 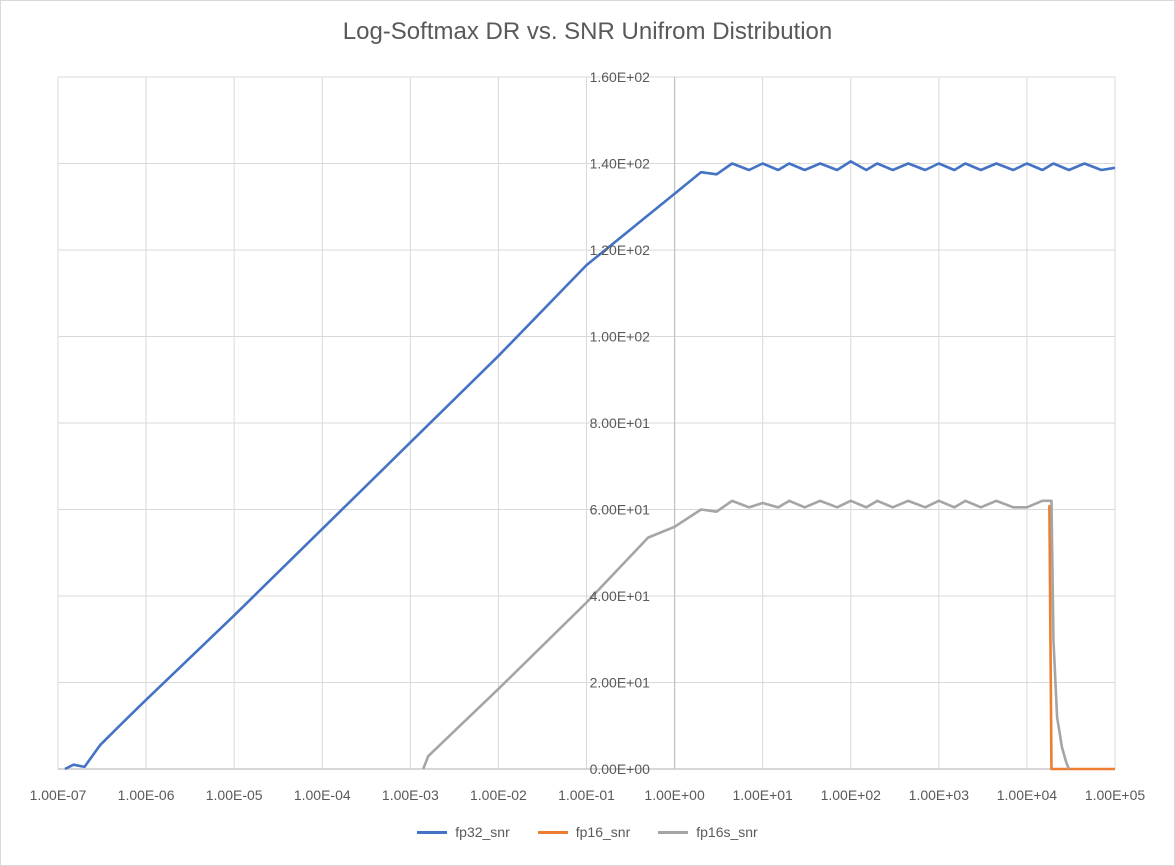 I want to click on x-tick-label: 1.00E+04, so click(x=1027, y=795).